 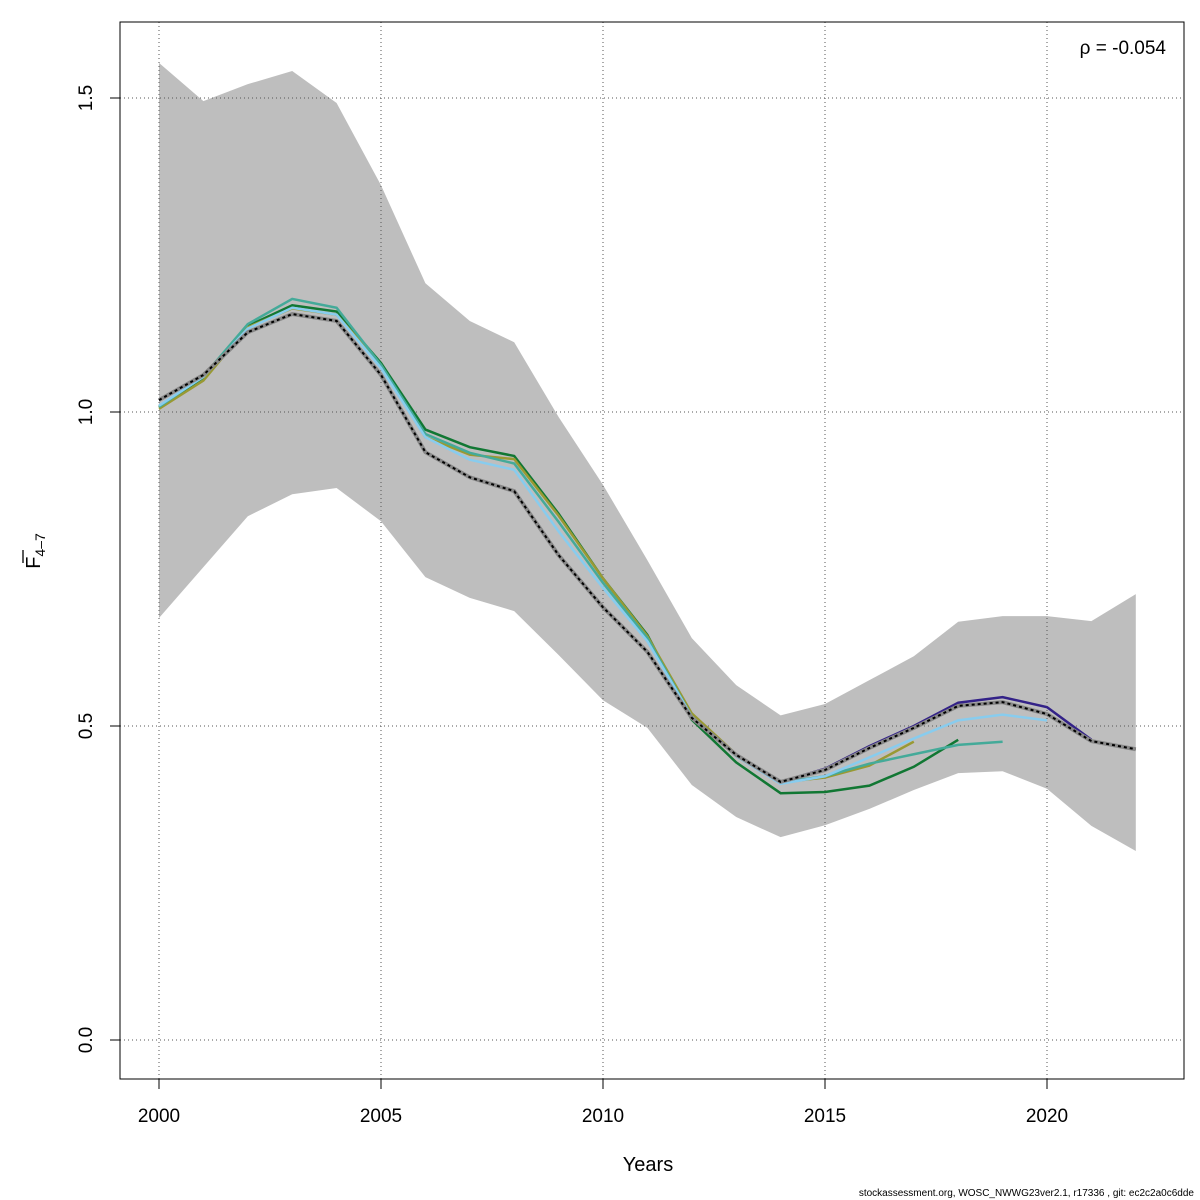 I want to click on svg-text: F4–7, so click(x=35, y=551).